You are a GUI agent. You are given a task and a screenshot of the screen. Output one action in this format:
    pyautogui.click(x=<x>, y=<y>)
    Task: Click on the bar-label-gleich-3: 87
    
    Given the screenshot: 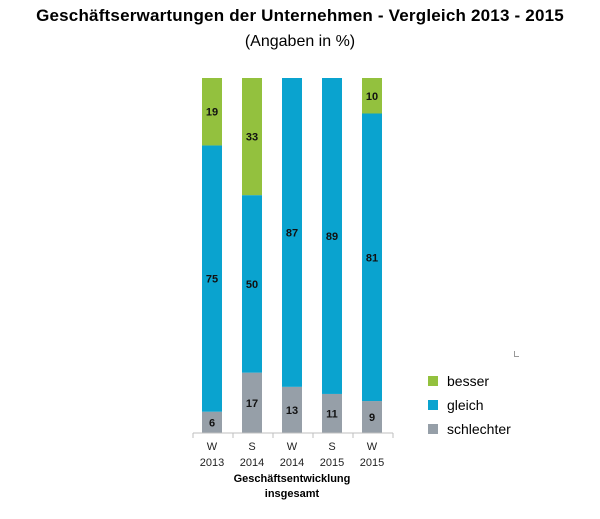 What is the action you would take?
    pyautogui.click(x=292, y=233)
    